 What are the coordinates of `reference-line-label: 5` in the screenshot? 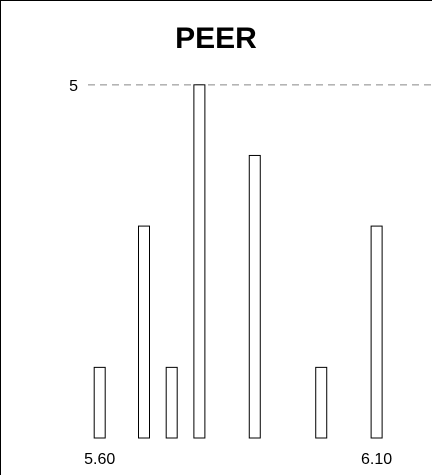 It's located at (73, 86).